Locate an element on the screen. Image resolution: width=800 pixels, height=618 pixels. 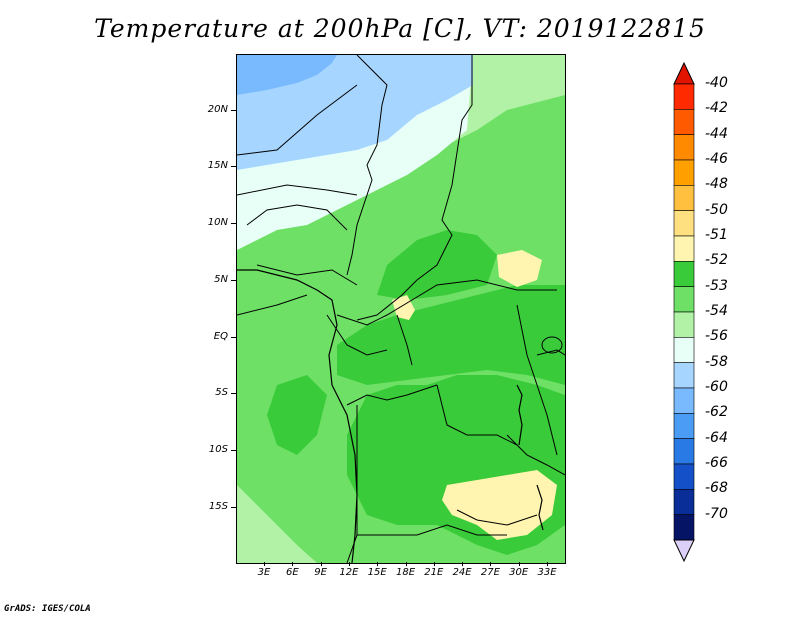
colorbar-label: -52 is located at coordinates (716, 260).